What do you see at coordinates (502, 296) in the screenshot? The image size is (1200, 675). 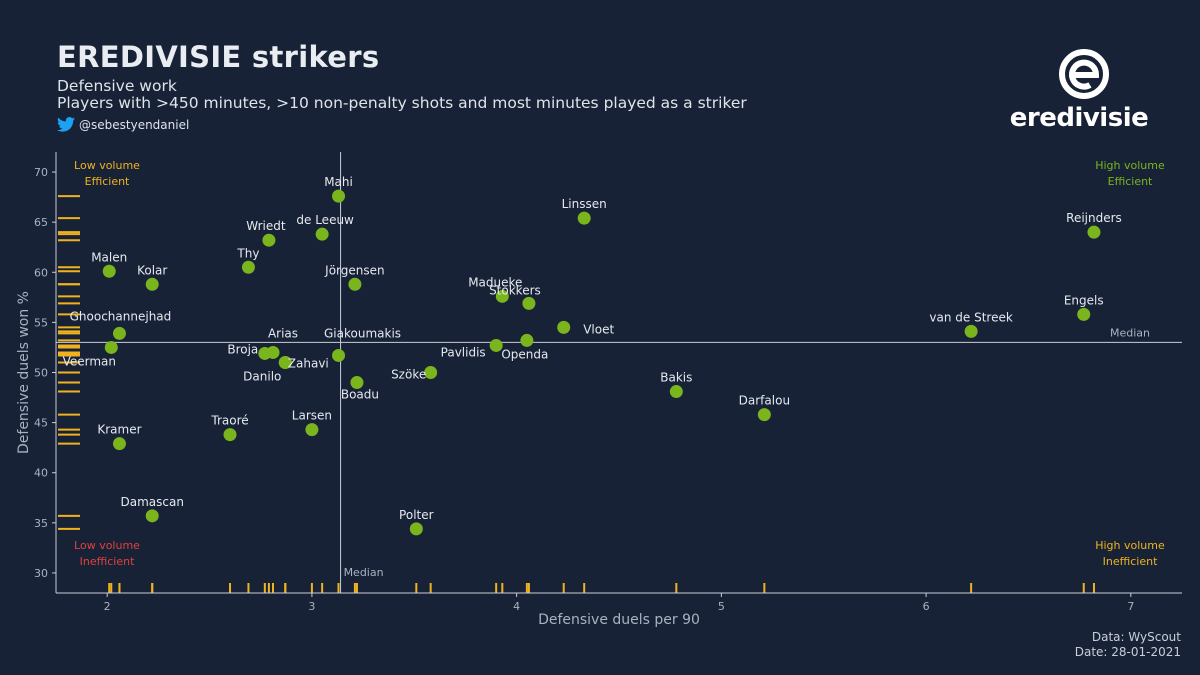 I see `data-point-madueke` at bounding box center [502, 296].